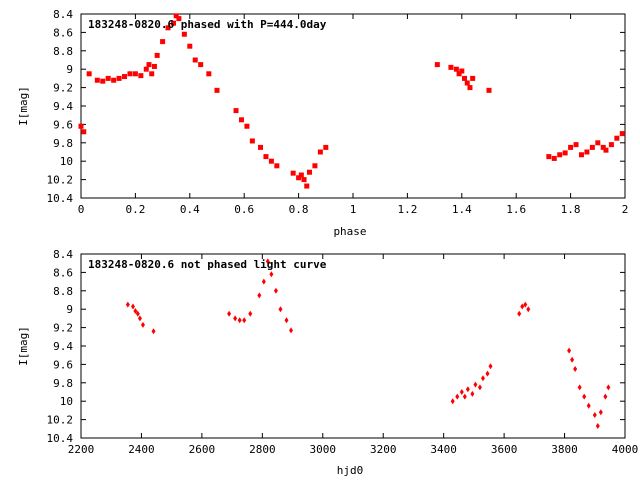 This screenshot has height=480, width=640. Describe the element at coordinates (63, 51) in the screenshot. I see `y-tick-label: 8.8` at that location.